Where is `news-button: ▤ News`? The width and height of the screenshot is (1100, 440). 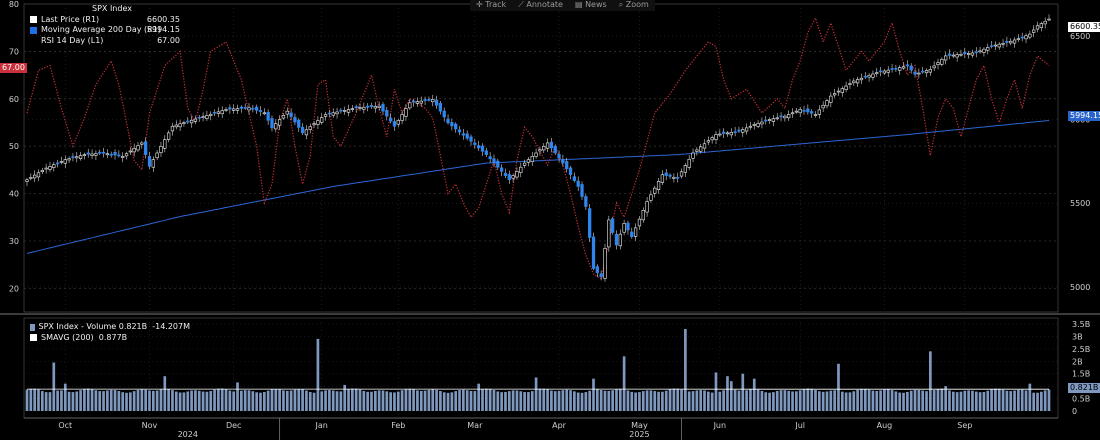 news-button: ▤ News is located at coordinates (590, 4).